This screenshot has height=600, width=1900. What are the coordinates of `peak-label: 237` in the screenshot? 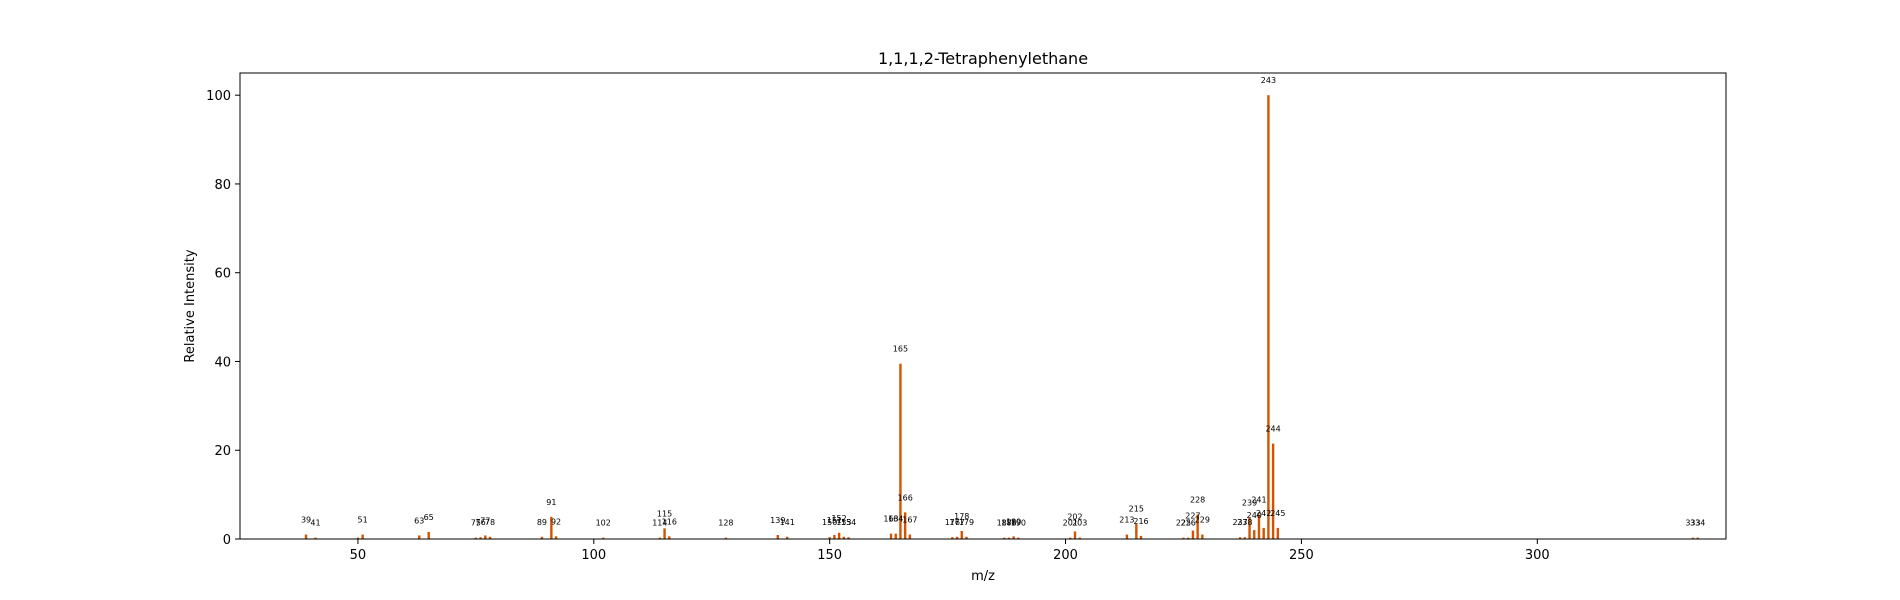 It's located at (1239, 522).